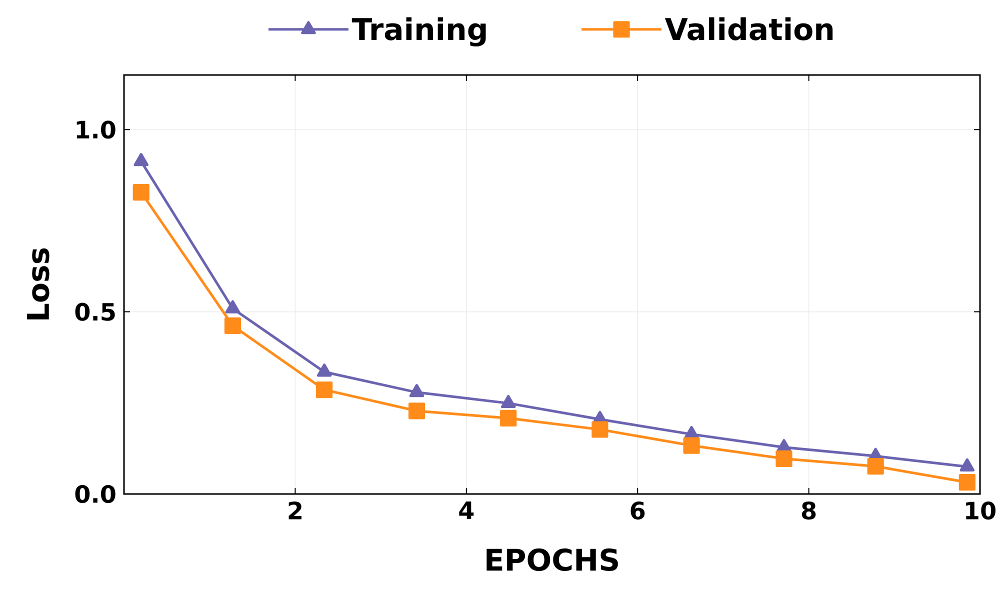 This screenshot has height=592, width=1000. I want to click on x-axis-title: EPOCHS, so click(552, 560).